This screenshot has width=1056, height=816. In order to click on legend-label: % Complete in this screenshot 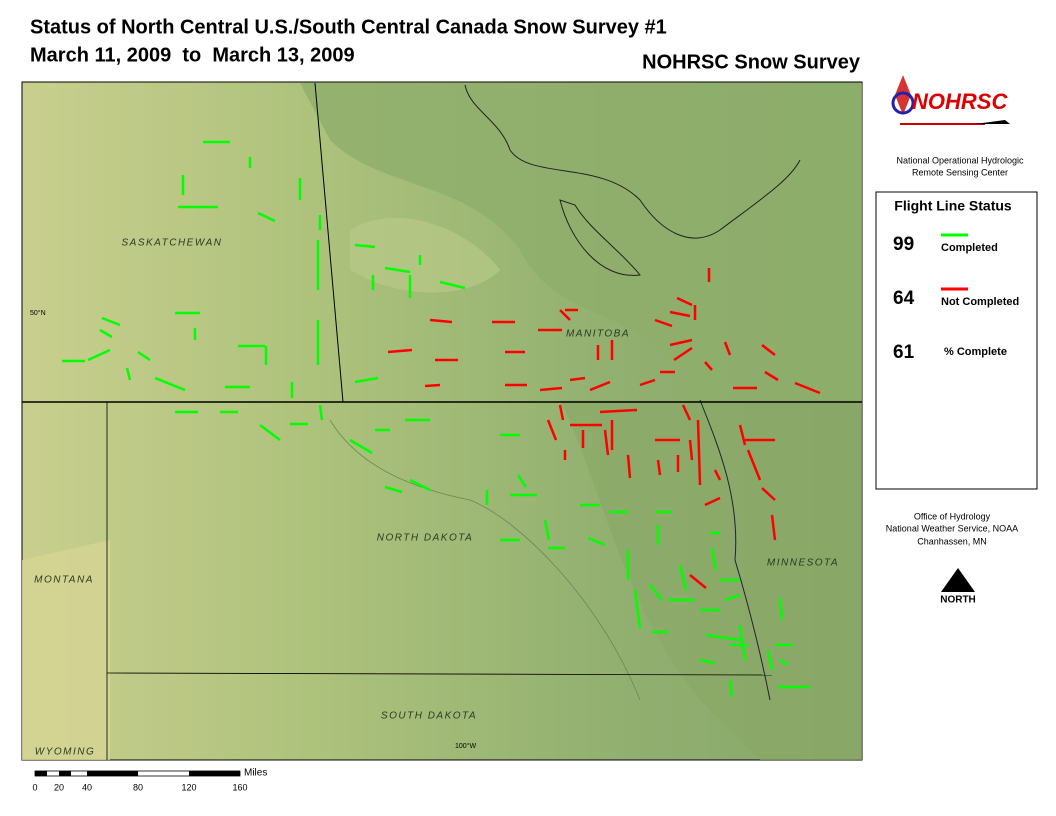, I will do `click(975, 352)`.